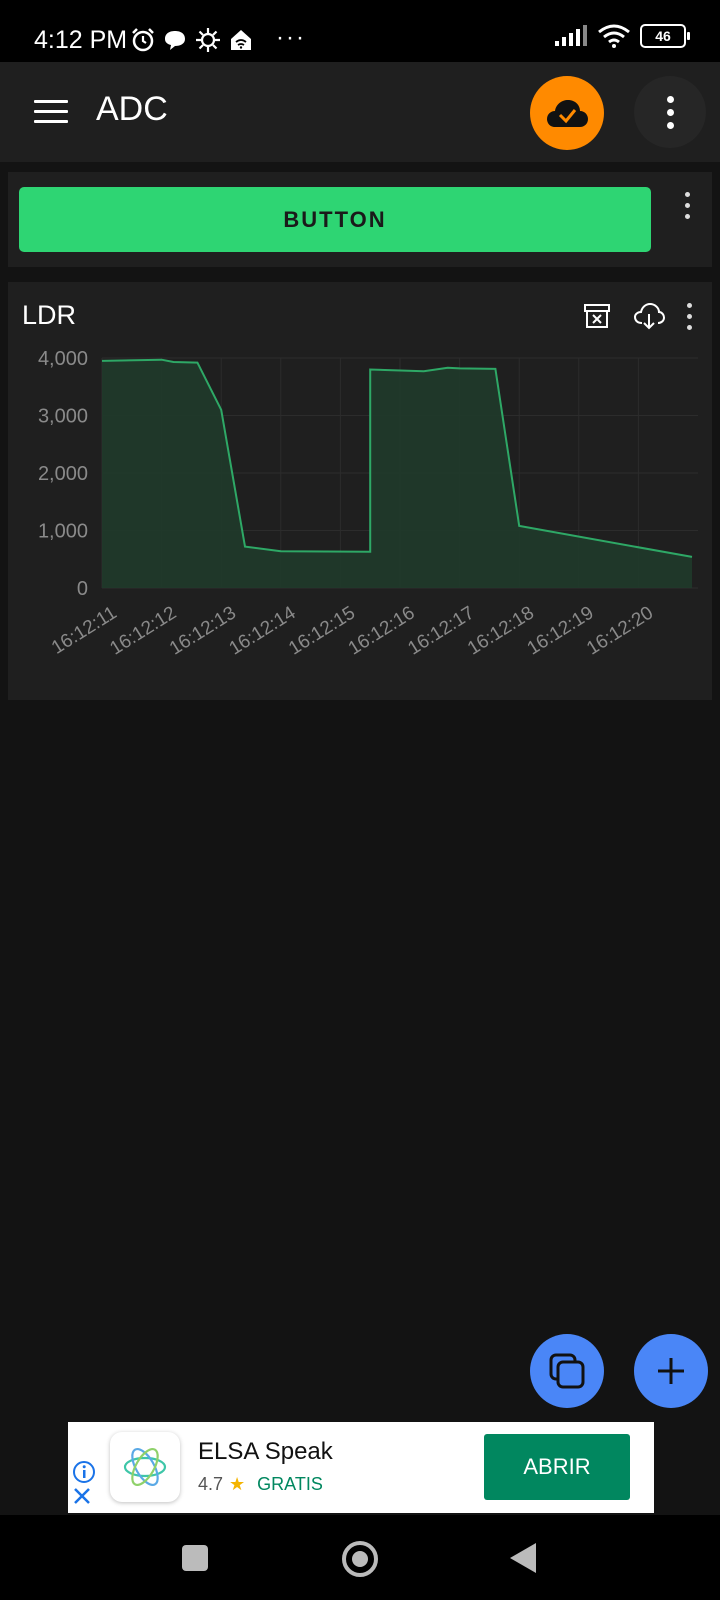 Image resolution: width=720 pixels, height=1600 pixels. Describe the element at coordinates (360, 31) in the screenshot. I see `status-bar: 4:12 PM ···` at that location.